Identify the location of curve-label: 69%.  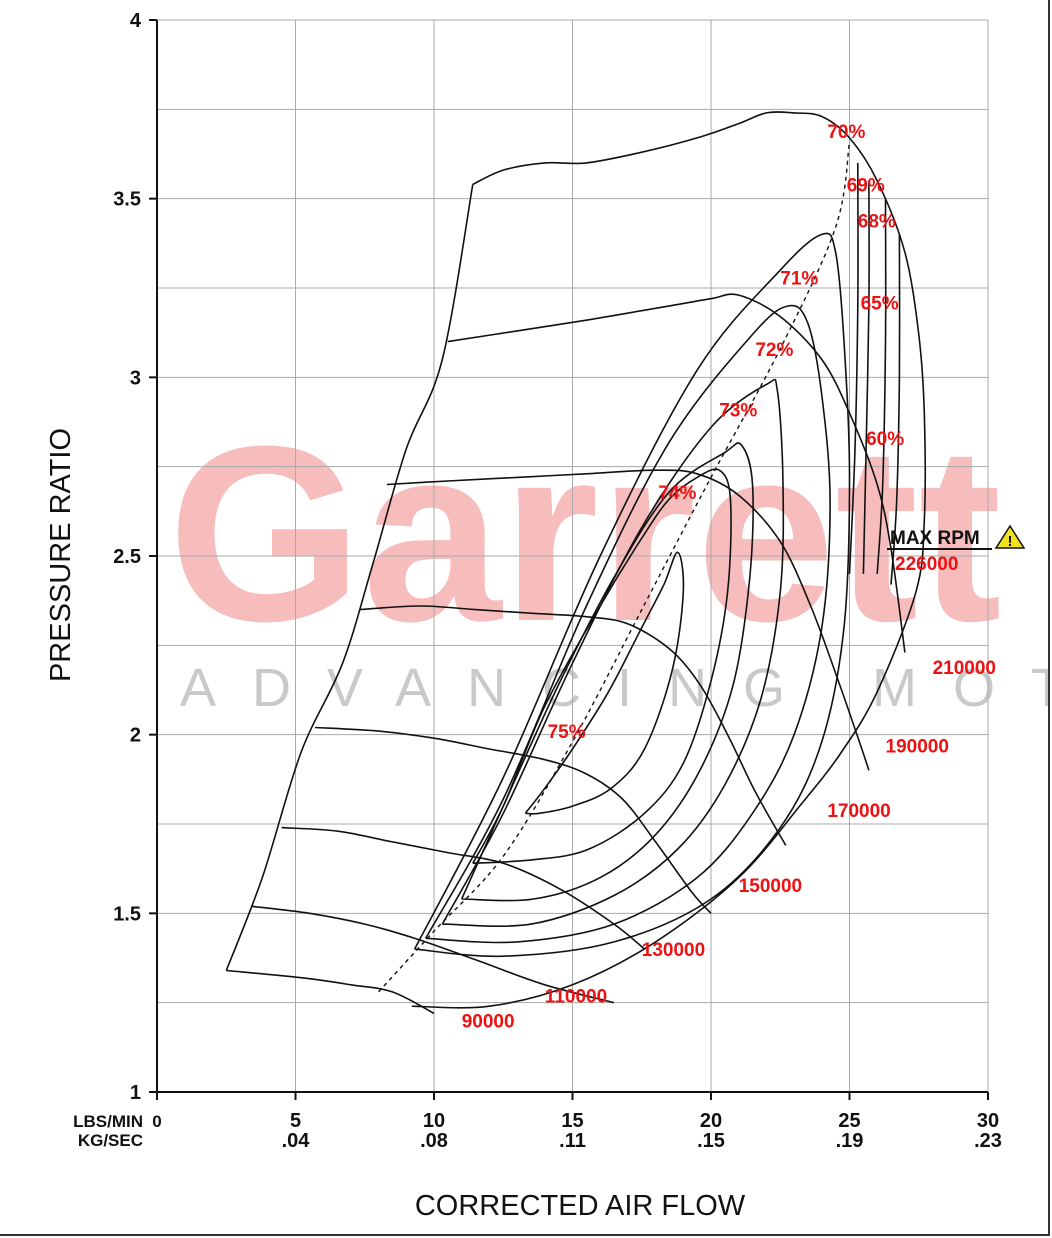
(866, 186).